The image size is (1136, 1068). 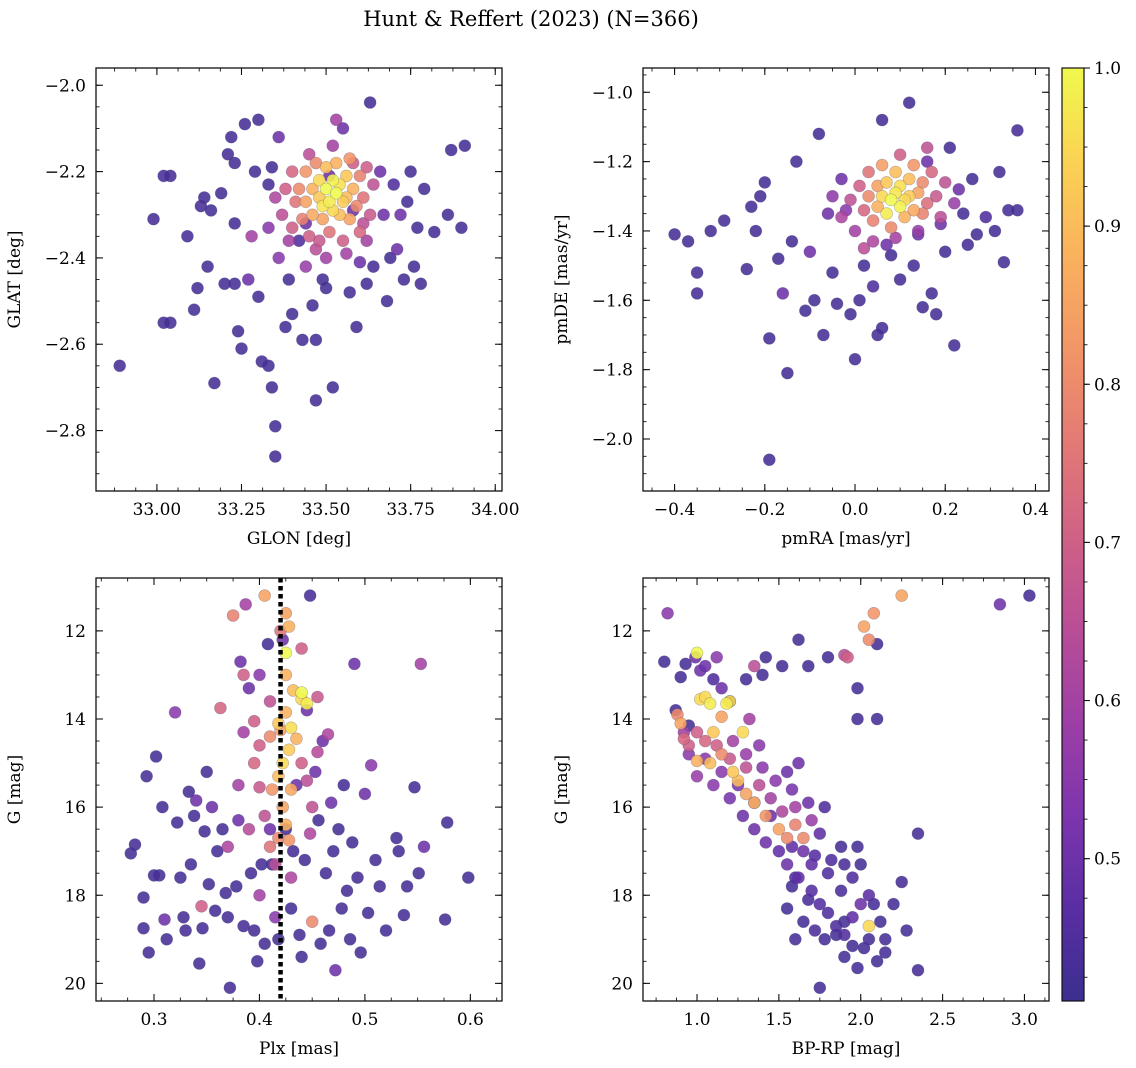 I want to click on x-tick-label: 2.0, so click(x=860, y=1020).